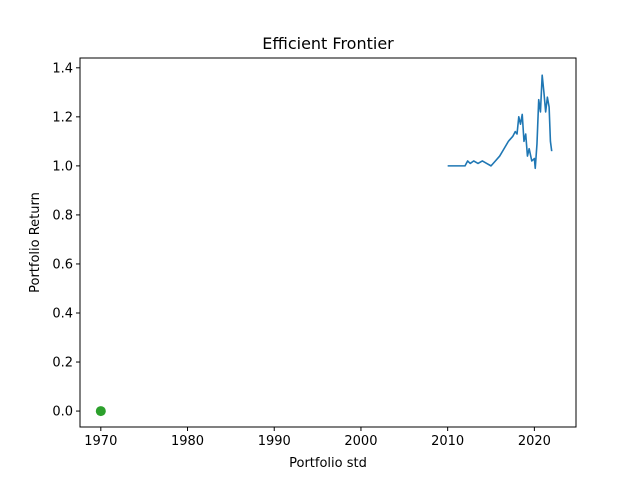 The width and height of the screenshot is (640, 480). What do you see at coordinates (100, 411) in the screenshot?
I see `scatter-point` at bounding box center [100, 411].